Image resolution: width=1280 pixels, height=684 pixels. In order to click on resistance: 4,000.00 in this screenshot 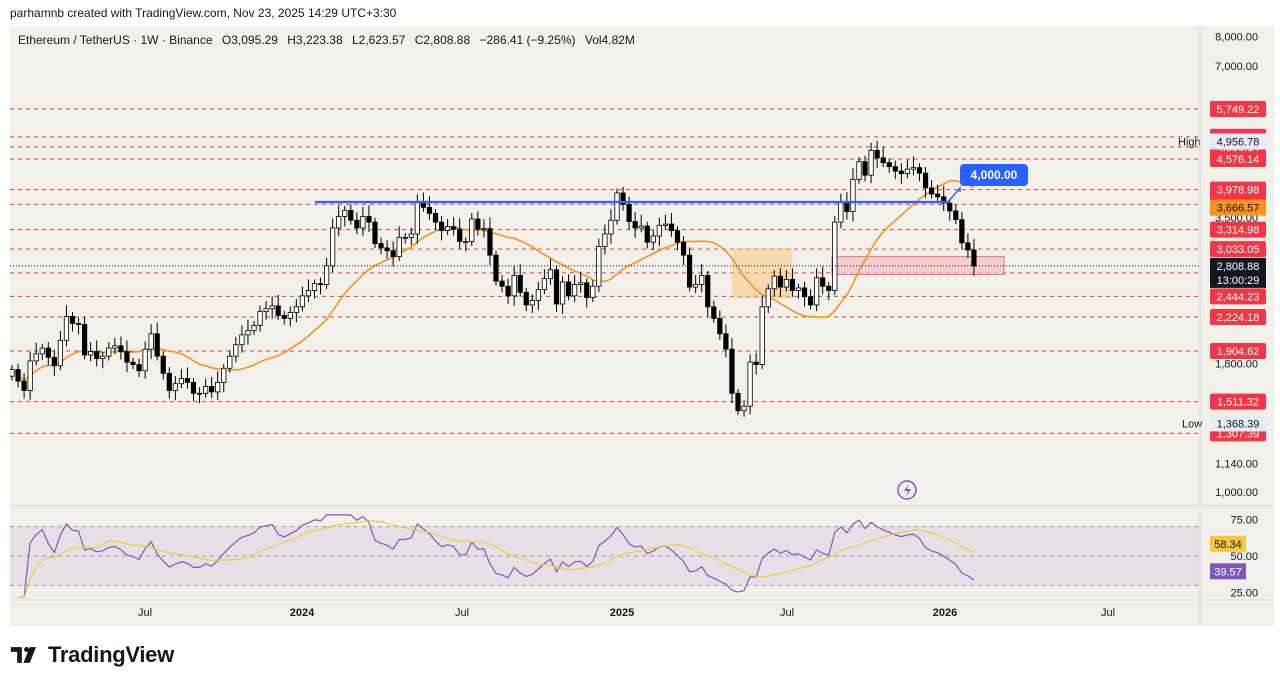, I will do `click(671, 184)`.